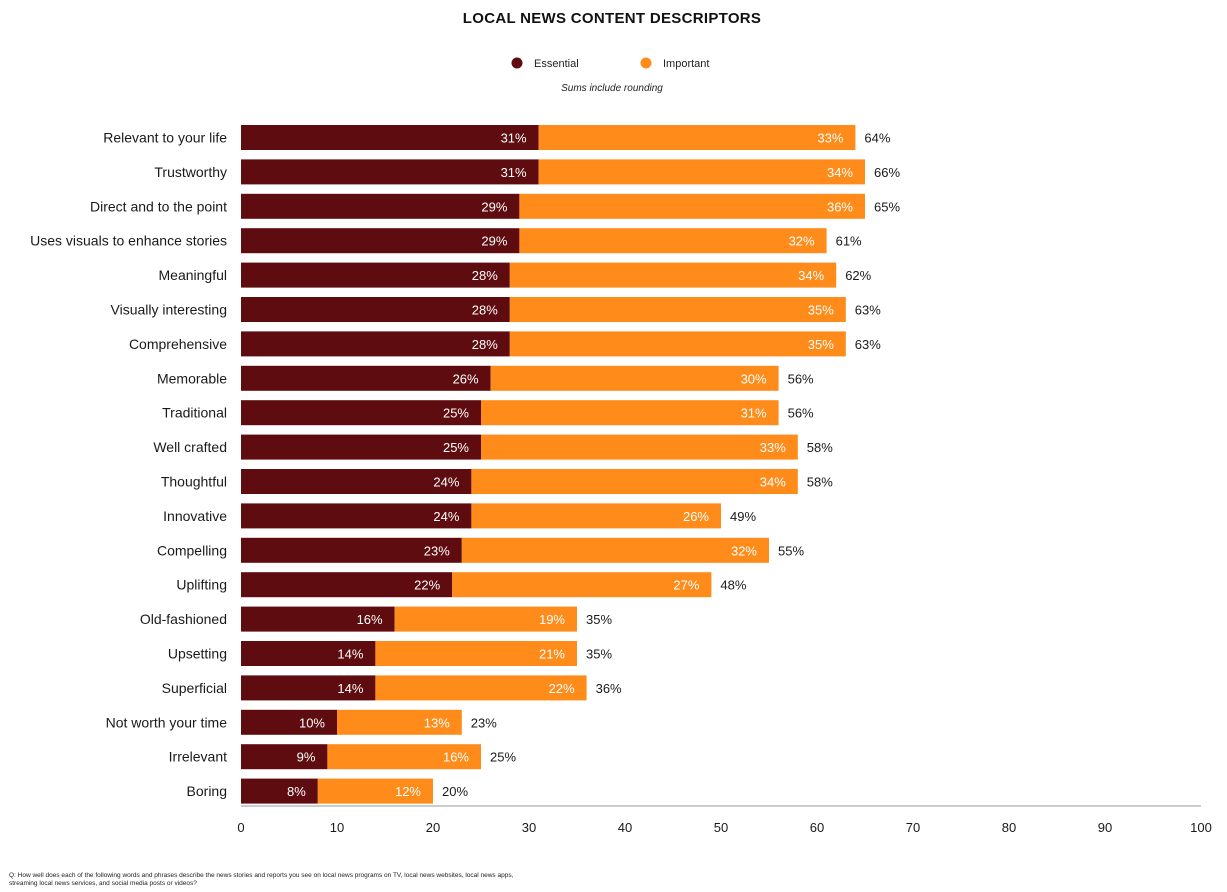 The height and width of the screenshot is (892, 1227). Describe the element at coordinates (820, 447) in the screenshot. I see `total-value-label: 58%` at that location.